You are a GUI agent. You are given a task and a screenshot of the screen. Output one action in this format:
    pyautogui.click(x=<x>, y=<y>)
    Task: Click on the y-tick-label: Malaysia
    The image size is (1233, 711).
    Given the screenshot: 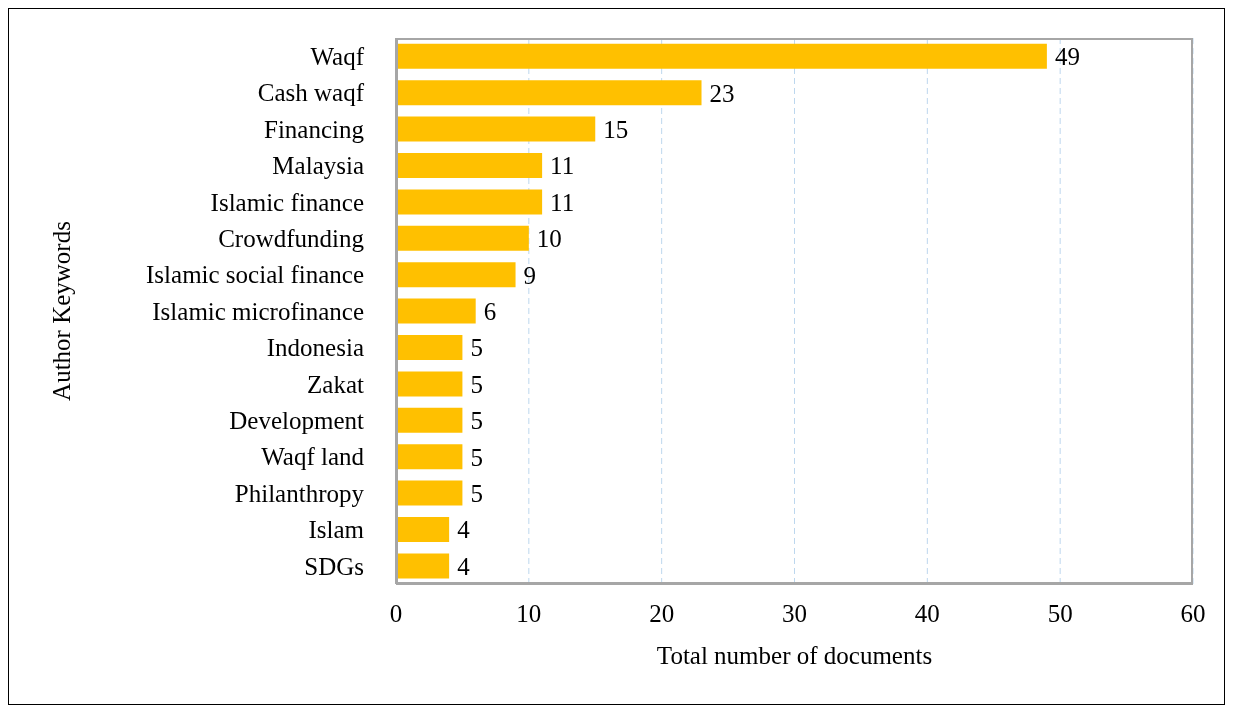 What is the action you would take?
    pyautogui.click(x=318, y=166)
    